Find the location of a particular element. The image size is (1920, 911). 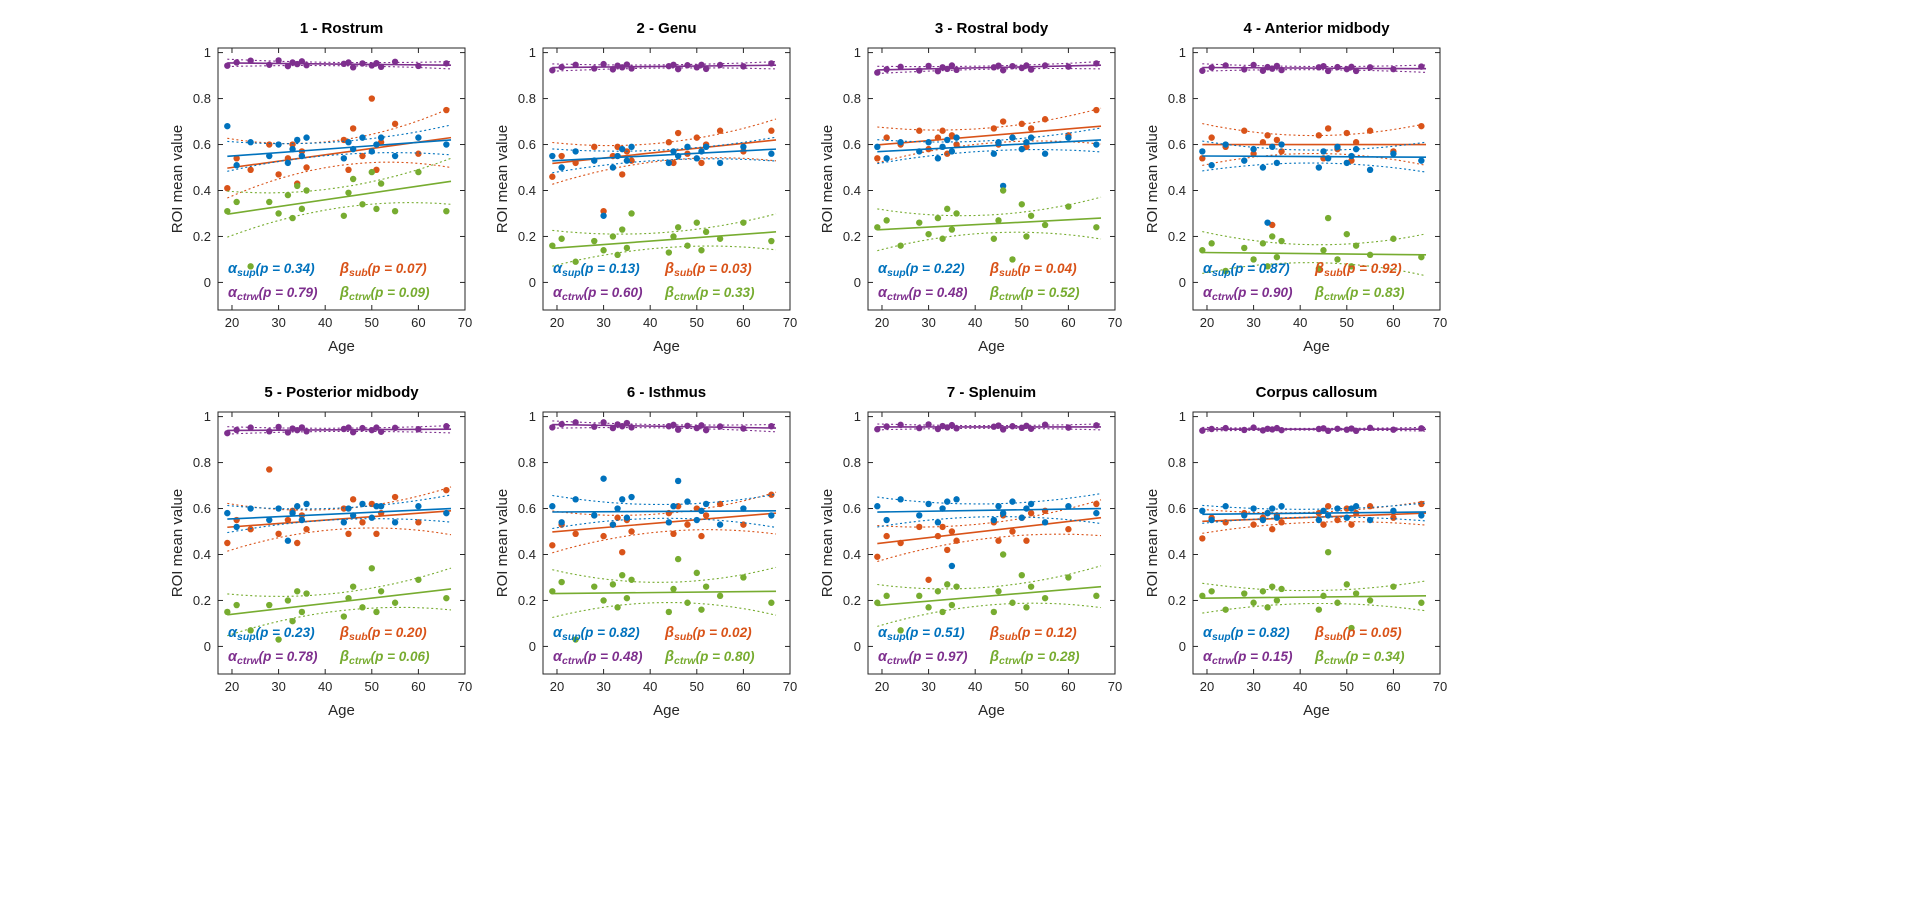

subplot-title: 3 - Rostral body is located at coordinates (992, 28).